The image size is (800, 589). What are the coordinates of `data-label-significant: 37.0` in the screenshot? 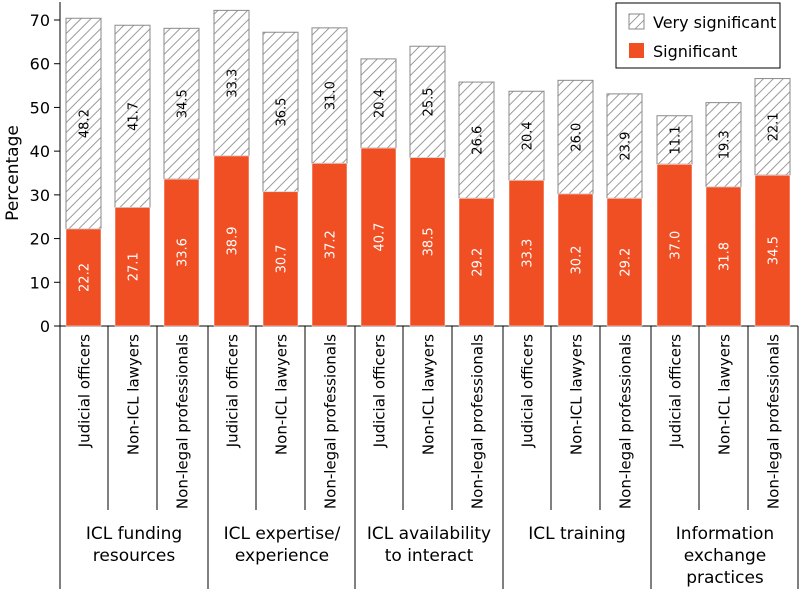 It's located at (676, 245).